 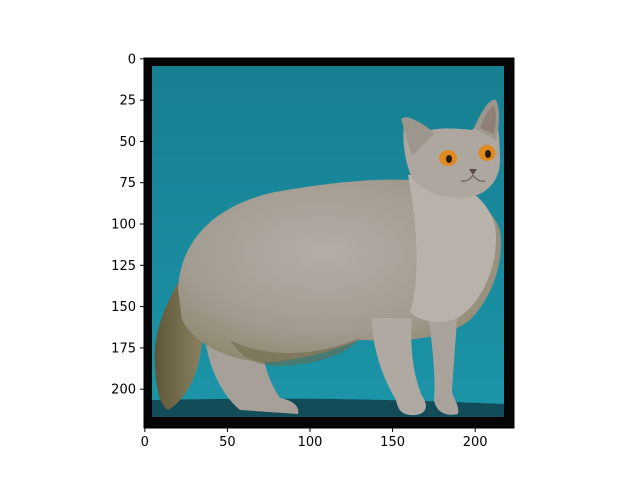 I want to click on y-tick-label: 75, so click(x=127, y=183).